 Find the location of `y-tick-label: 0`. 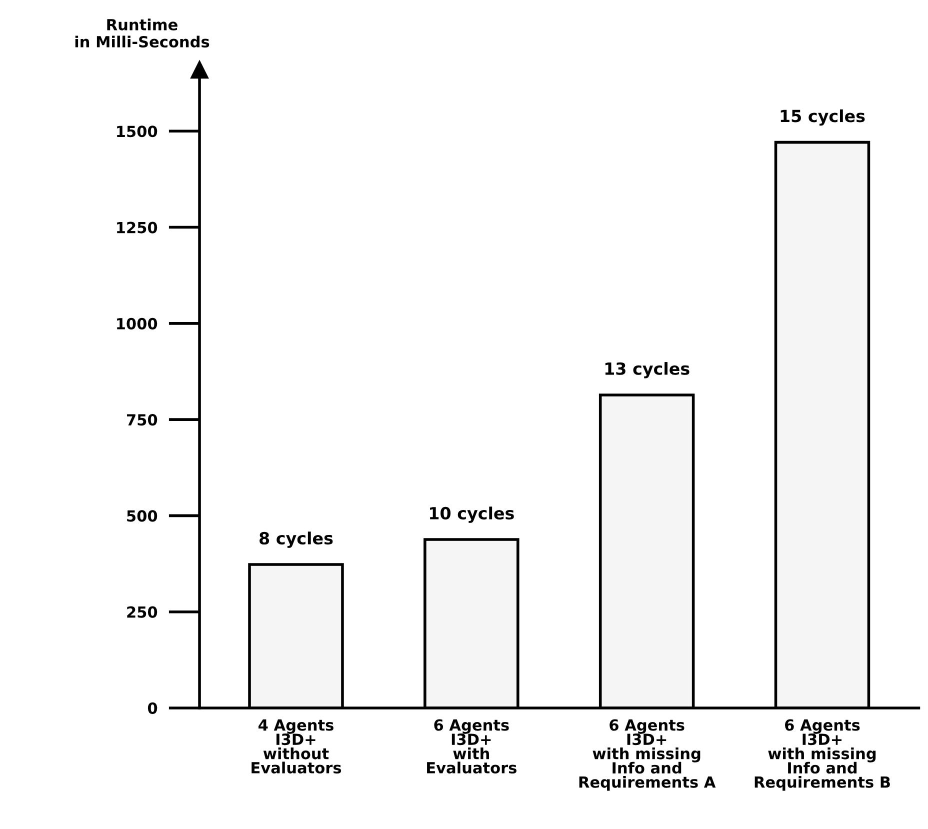

y-tick-label: 0 is located at coordinates (153, 708).